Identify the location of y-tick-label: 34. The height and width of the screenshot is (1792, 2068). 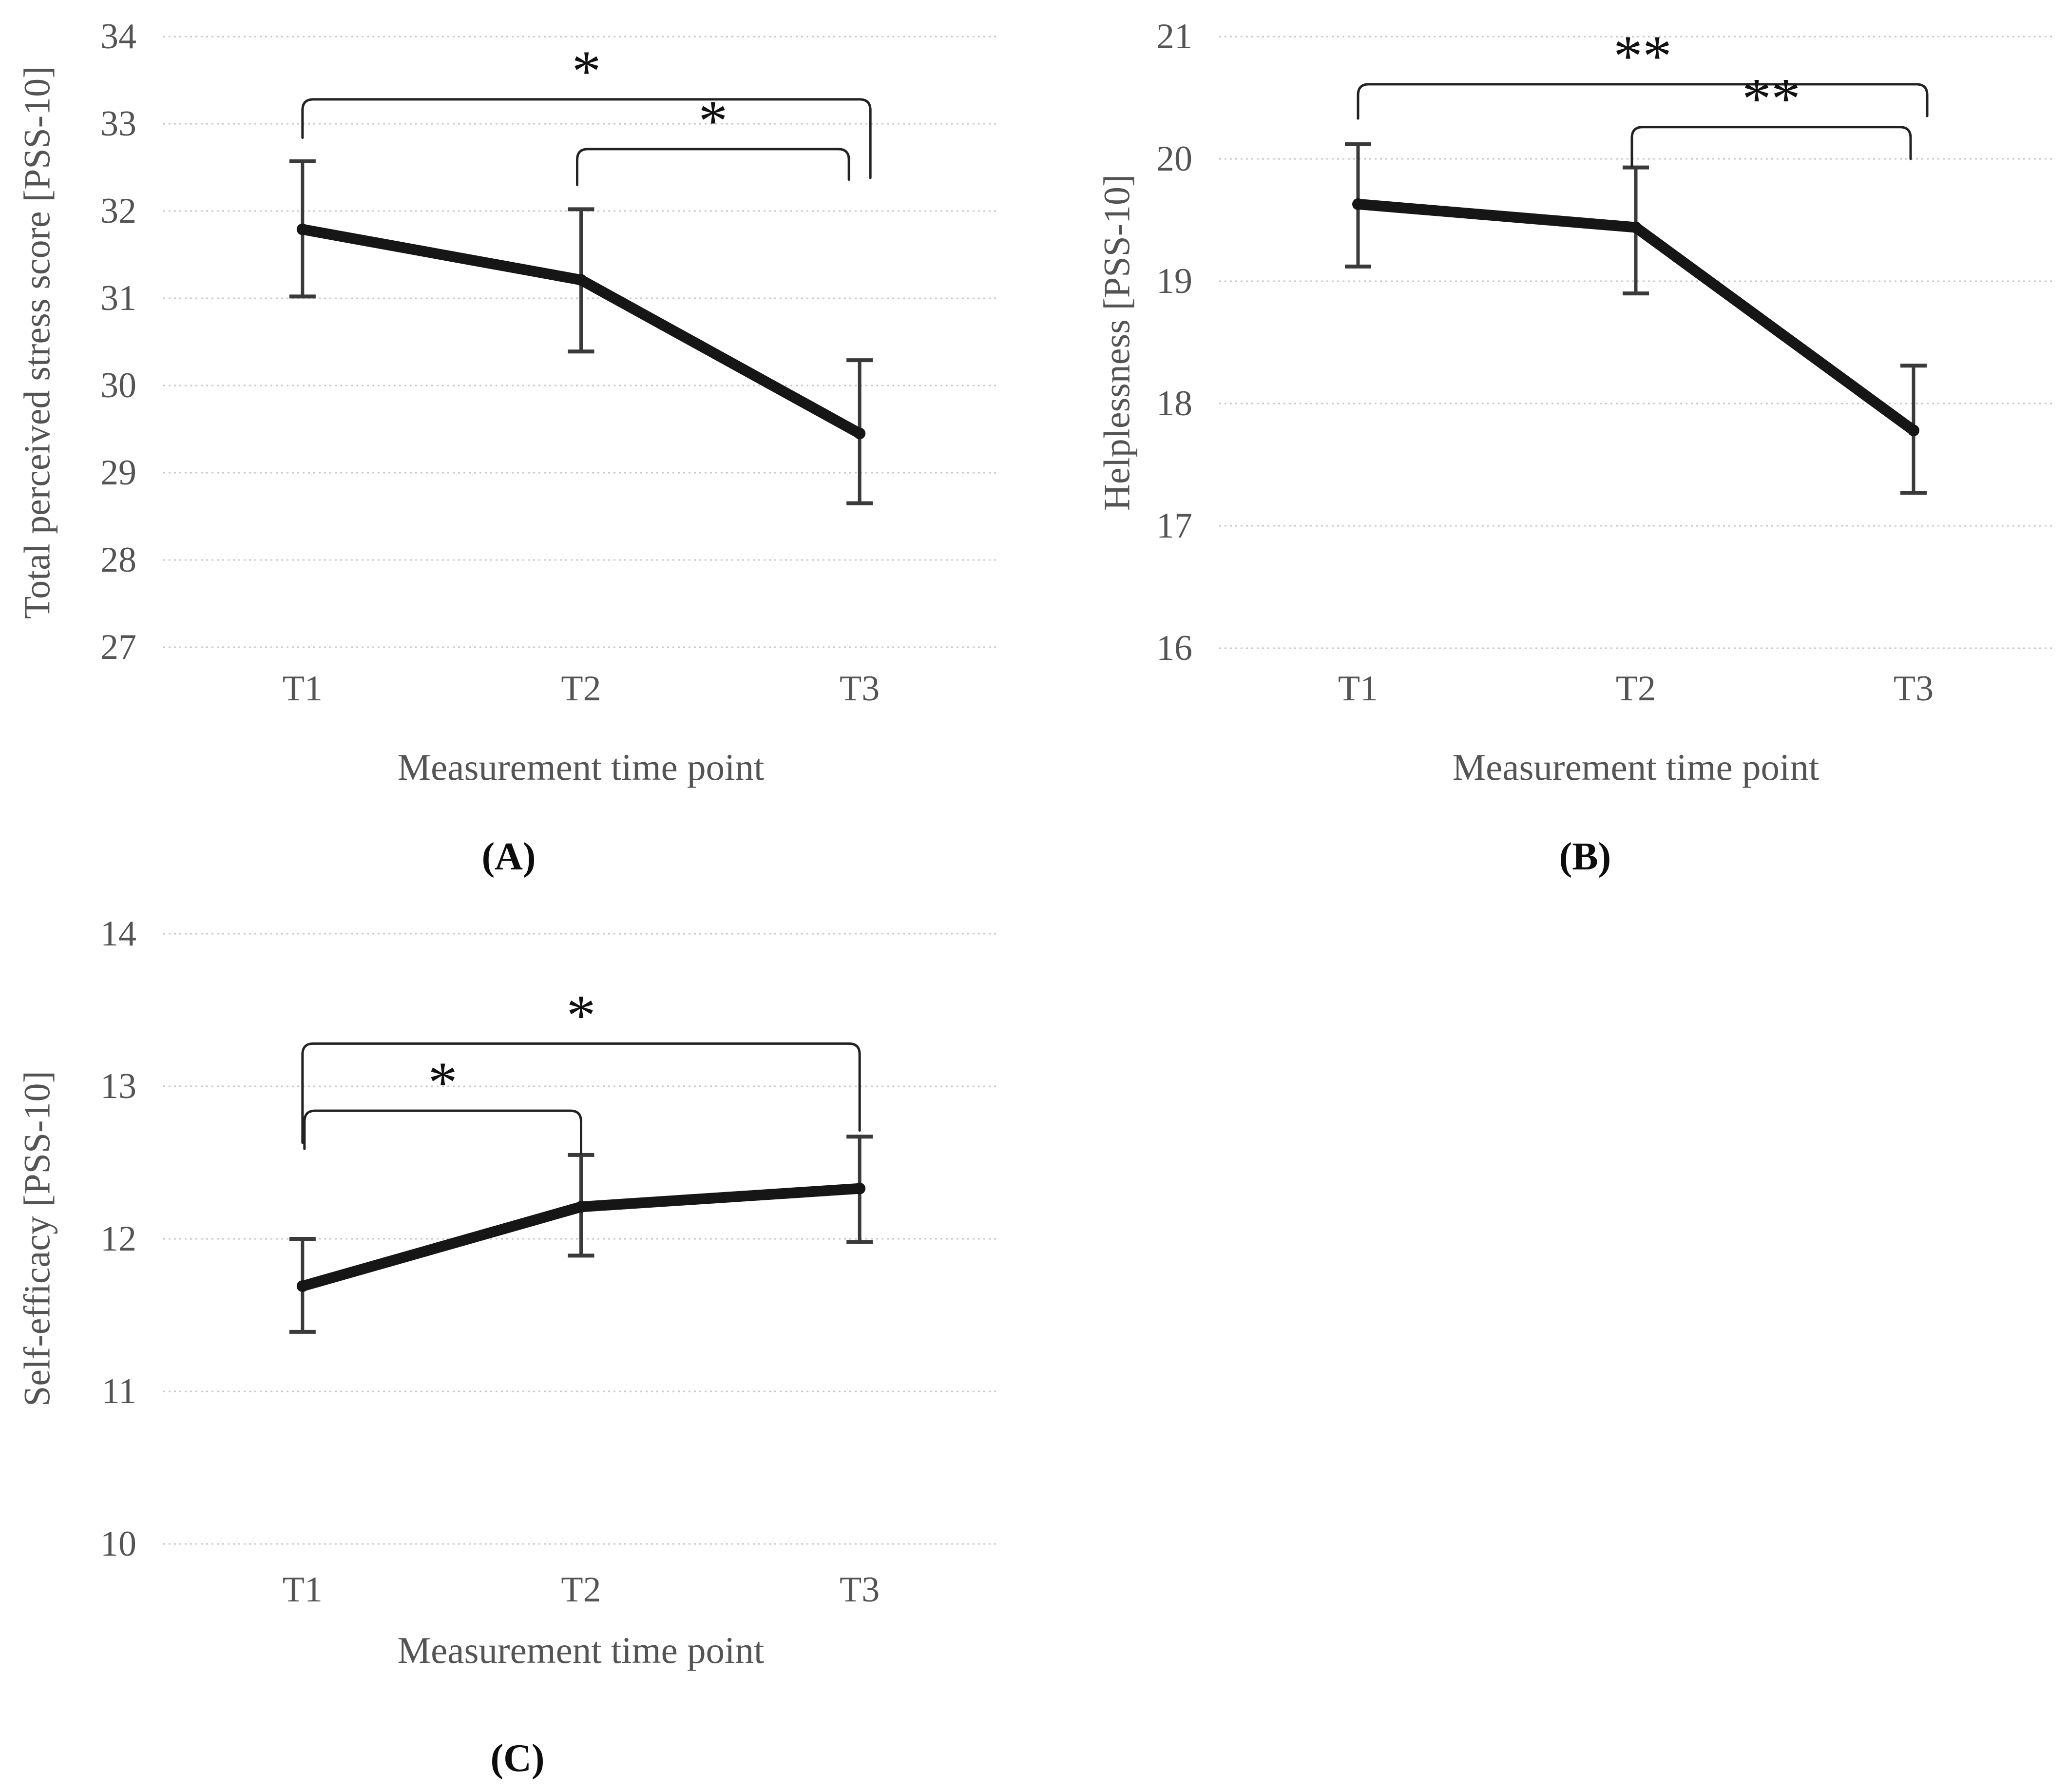
(118, 37).